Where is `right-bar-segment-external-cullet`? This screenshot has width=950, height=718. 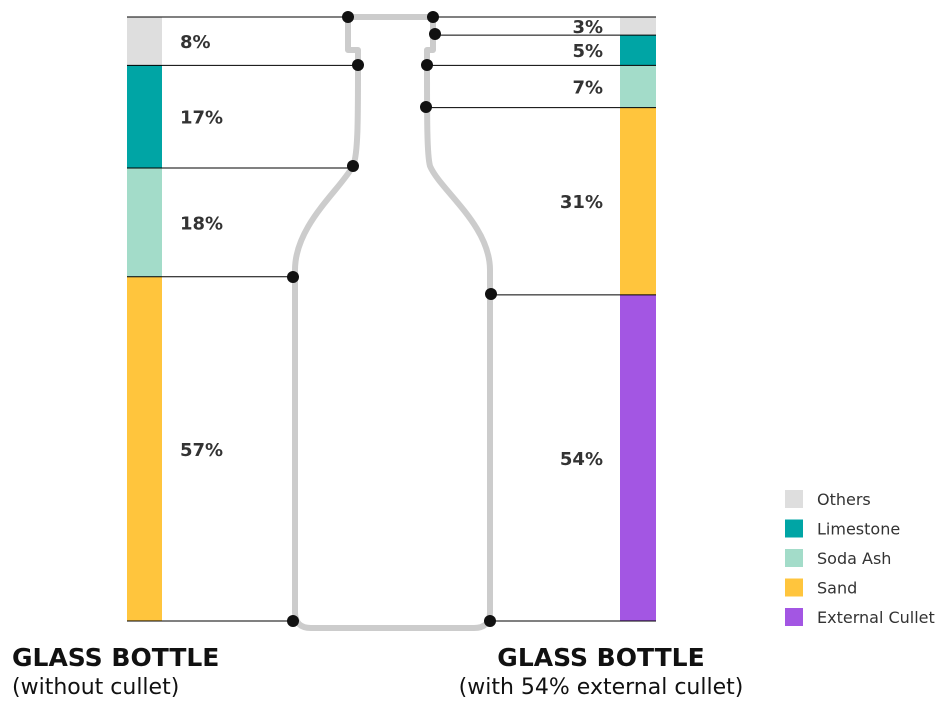 right-bar-segment-external-cullet is located at coordinates (638, 457).